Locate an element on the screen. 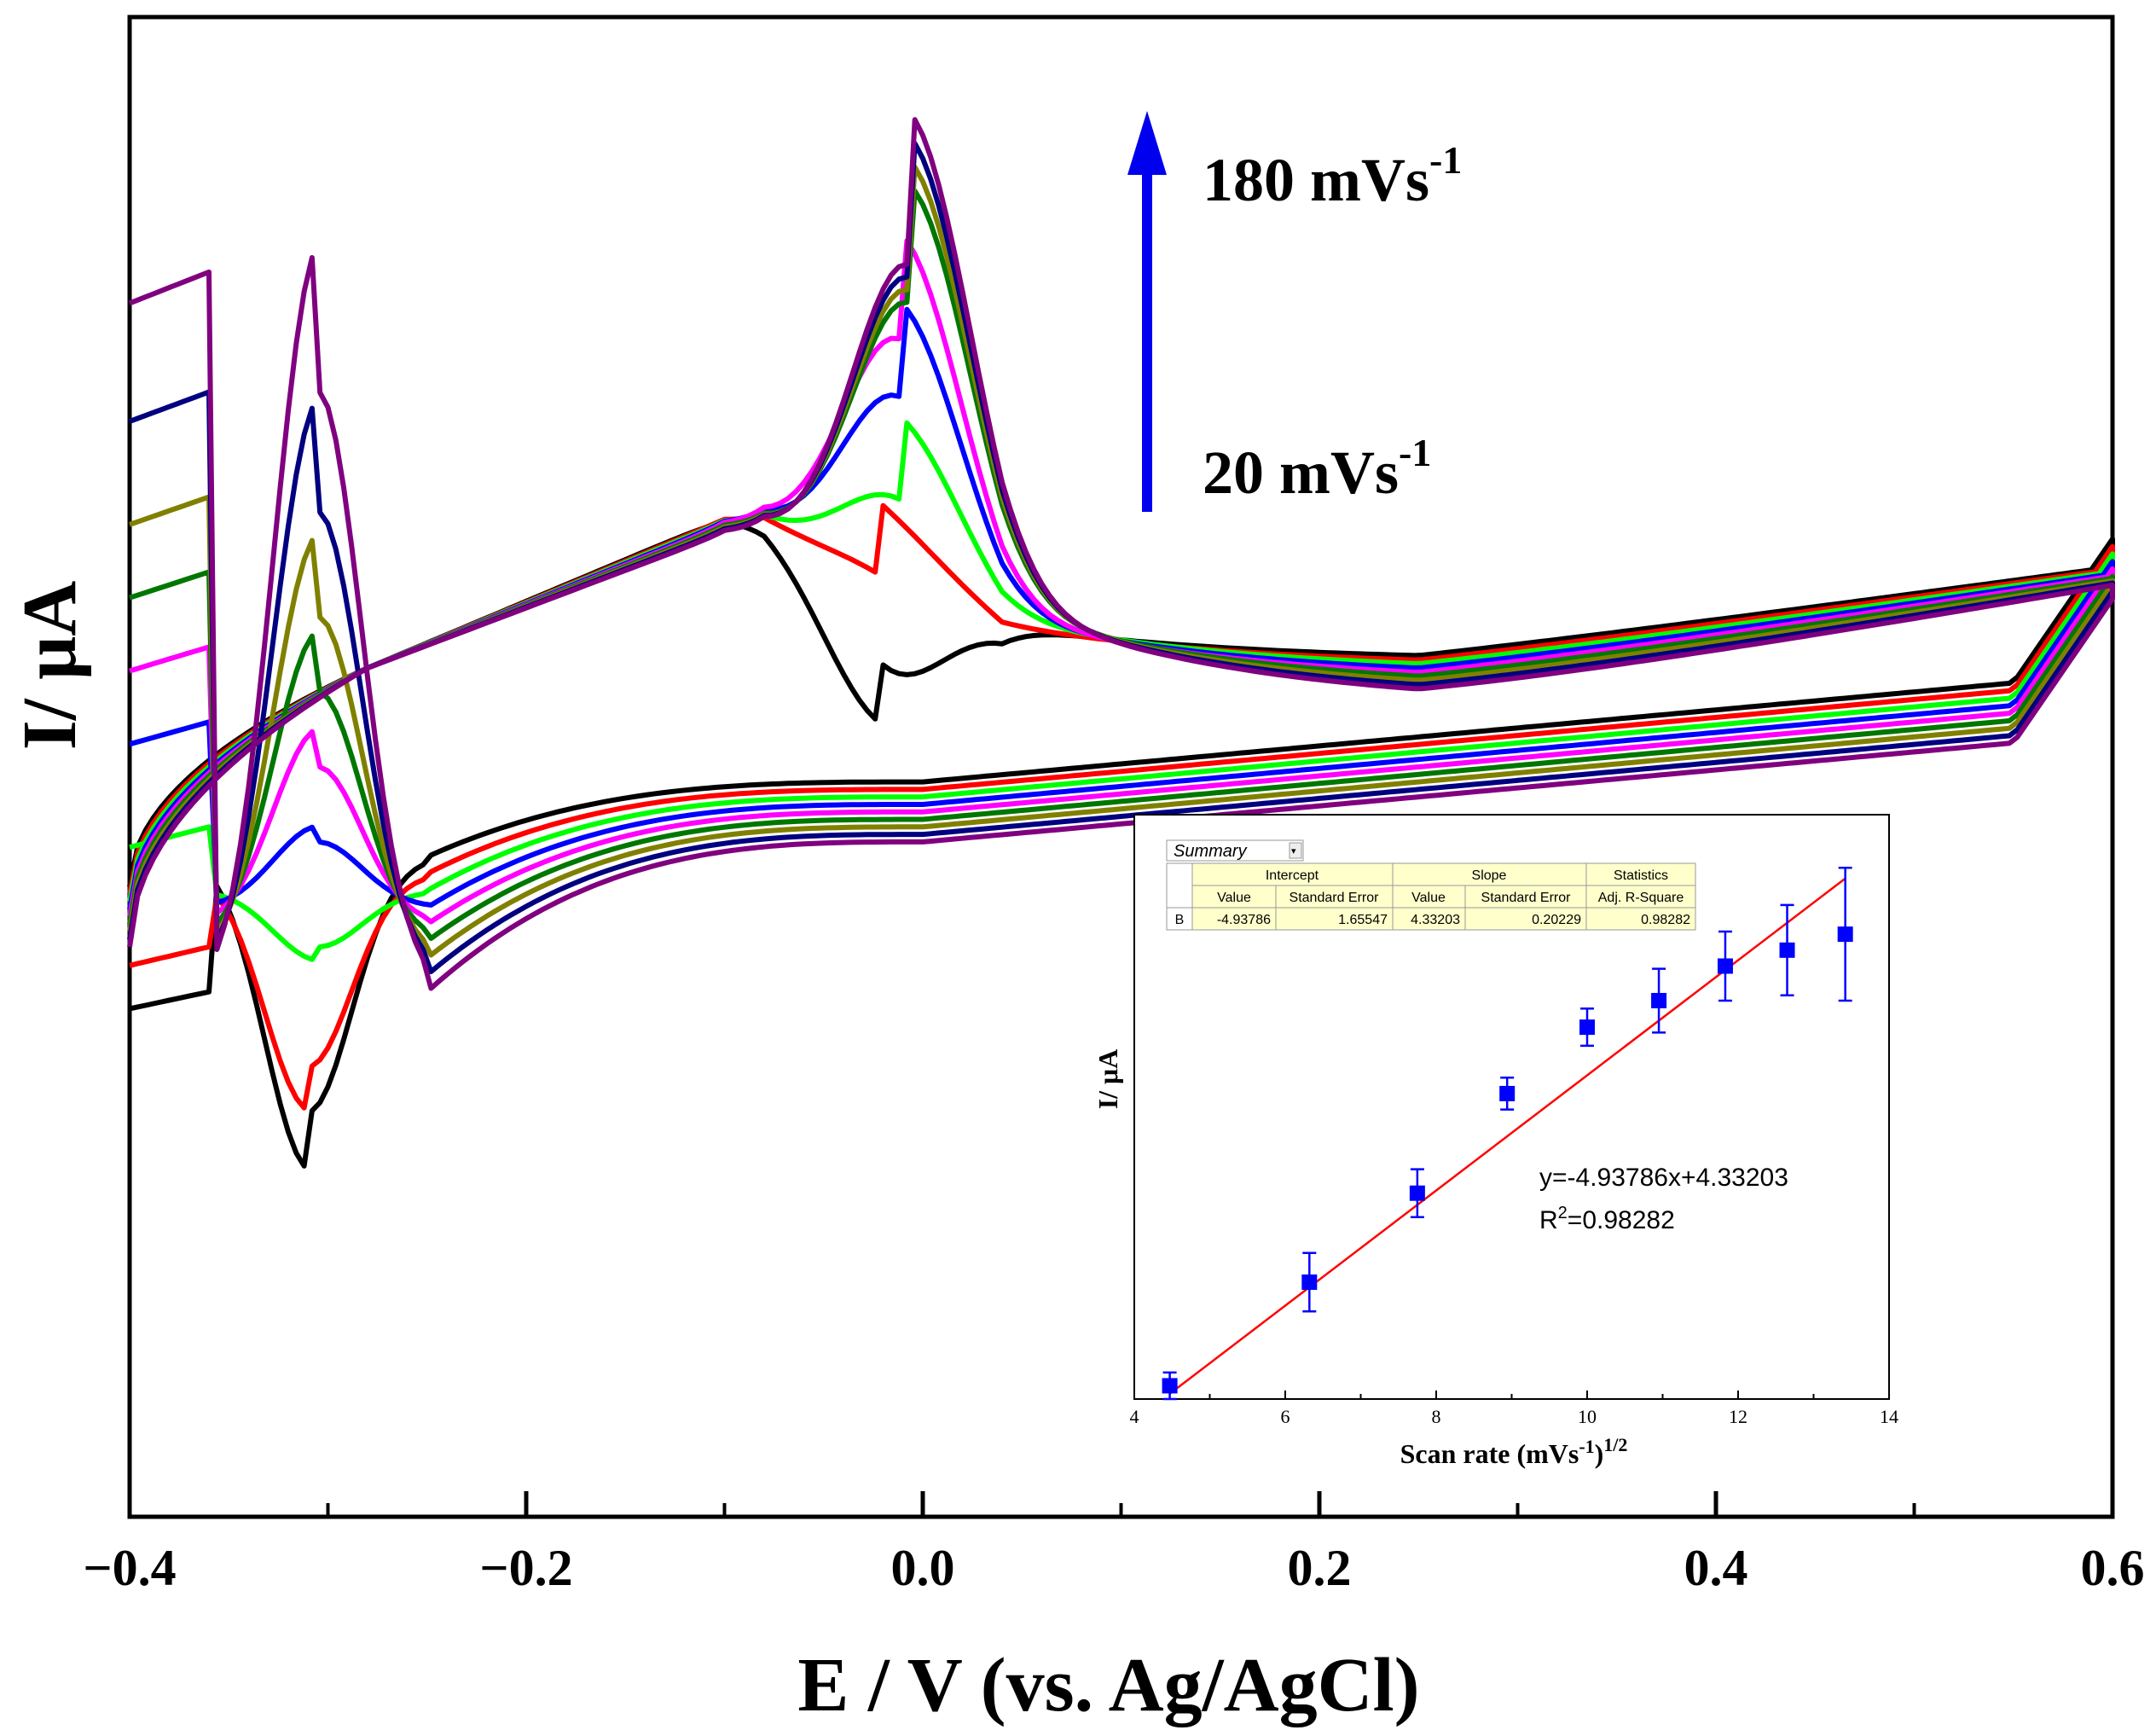 The image size is (2156, 1736). table-dropdown is located at coordinates (1295, 850).